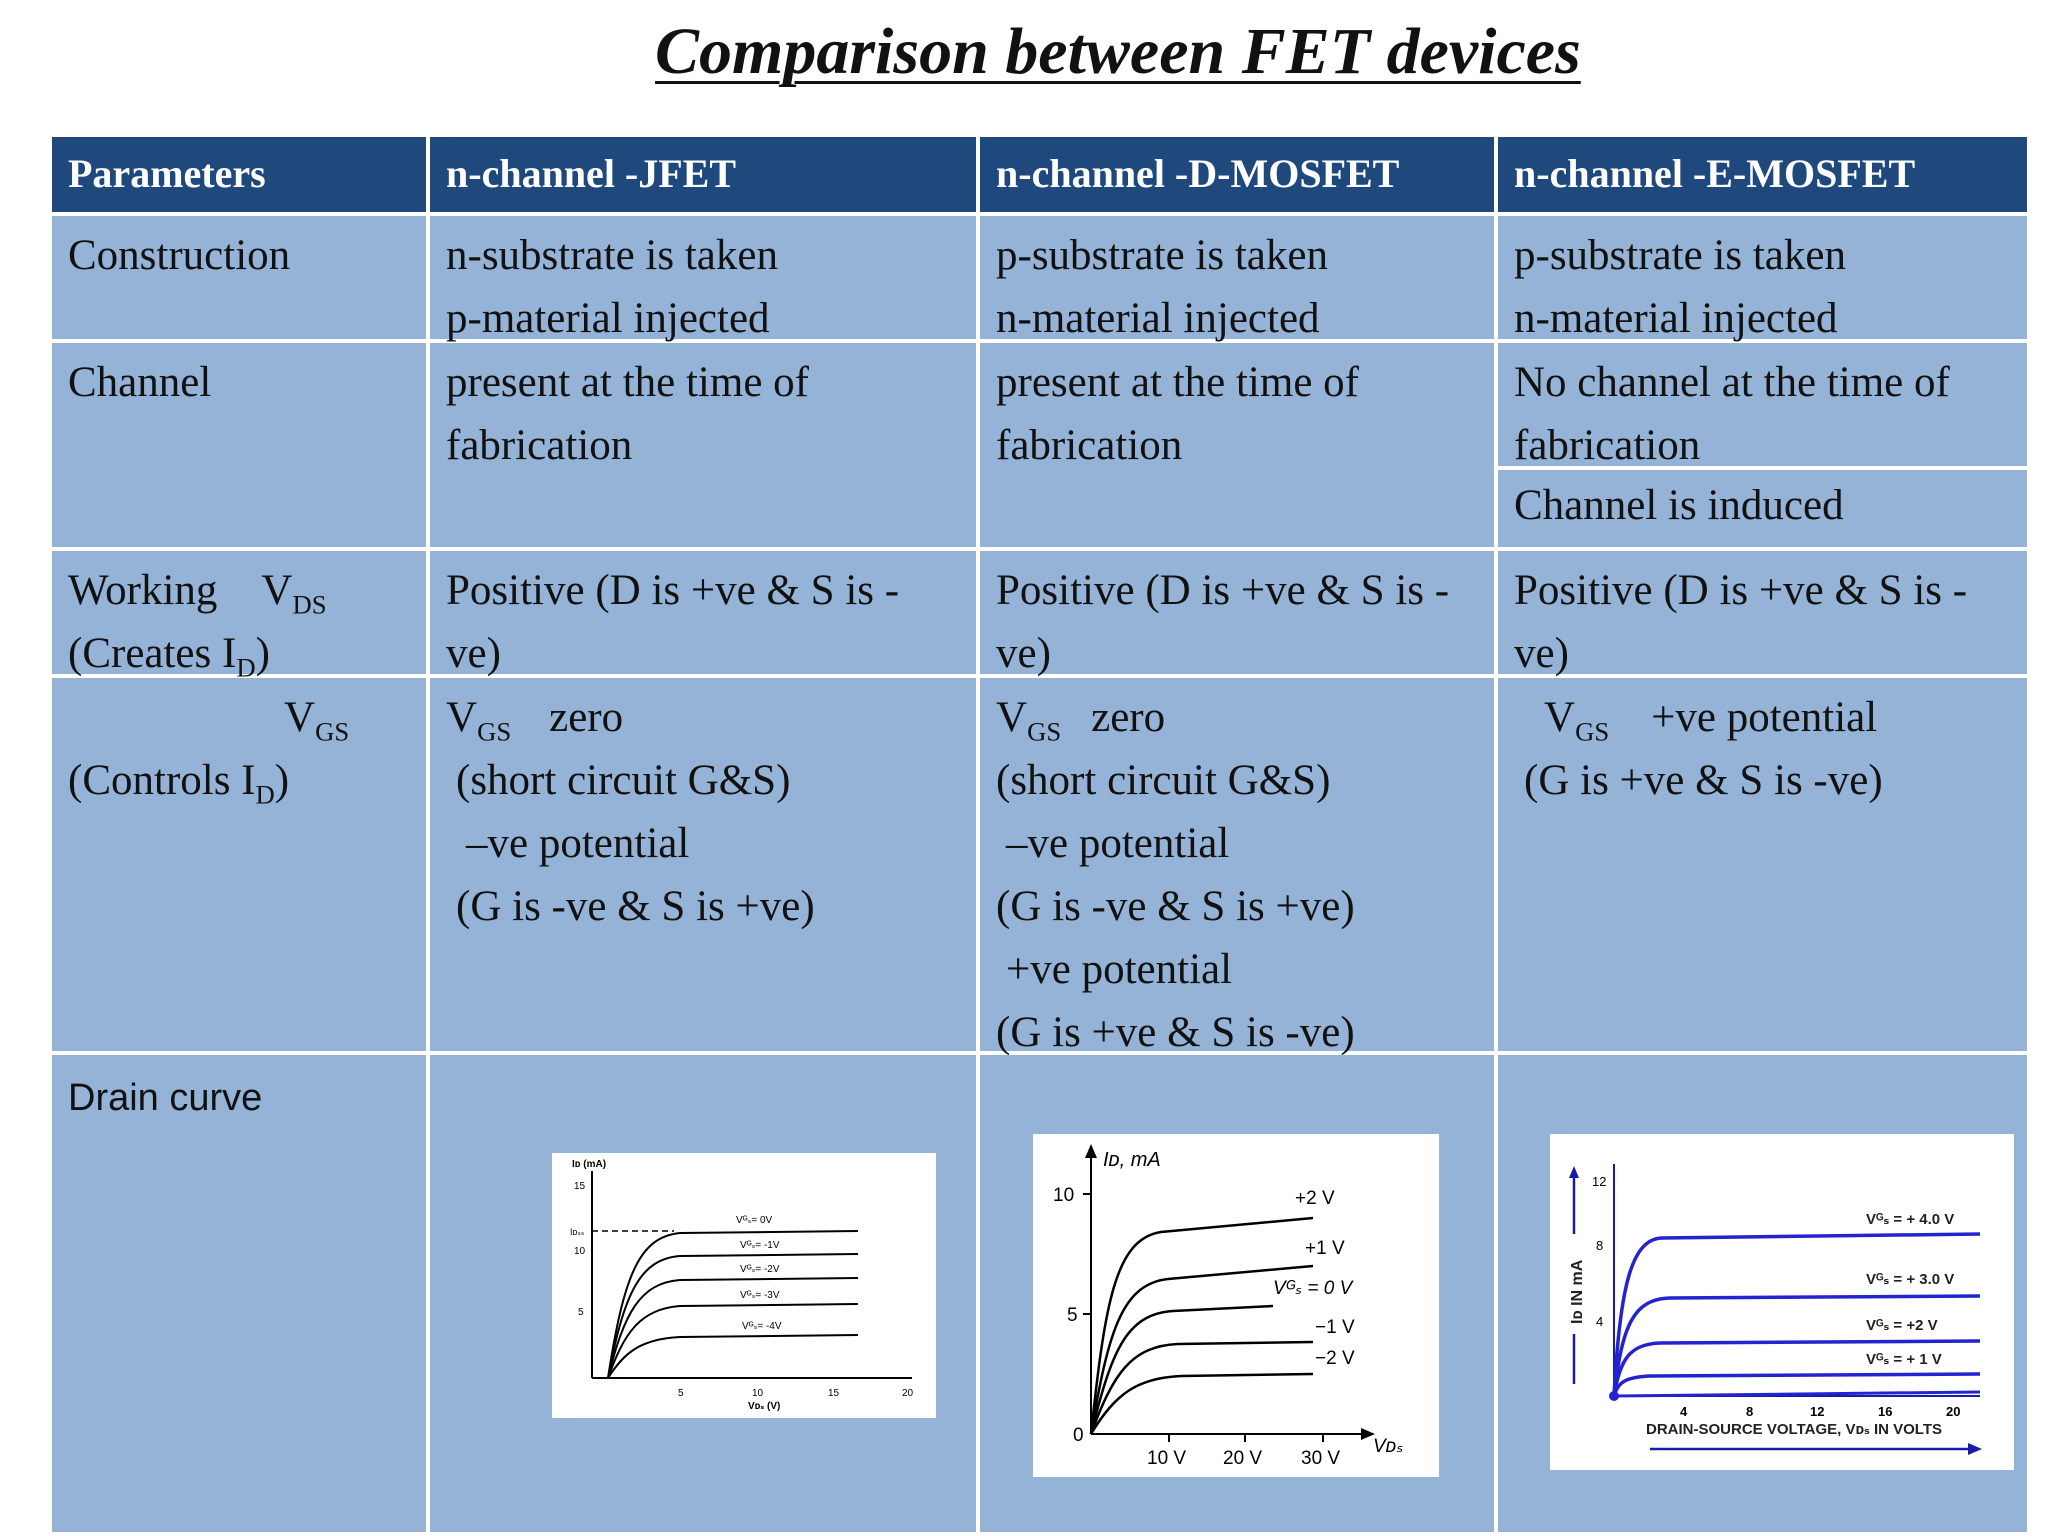 The width and height of the screenshot is (2048, 1536). What do you see at coordinates (1679, 505) in the screenshot?
I see `channel-induced-text: Channel is induced` at bounding box center [1679, 505].